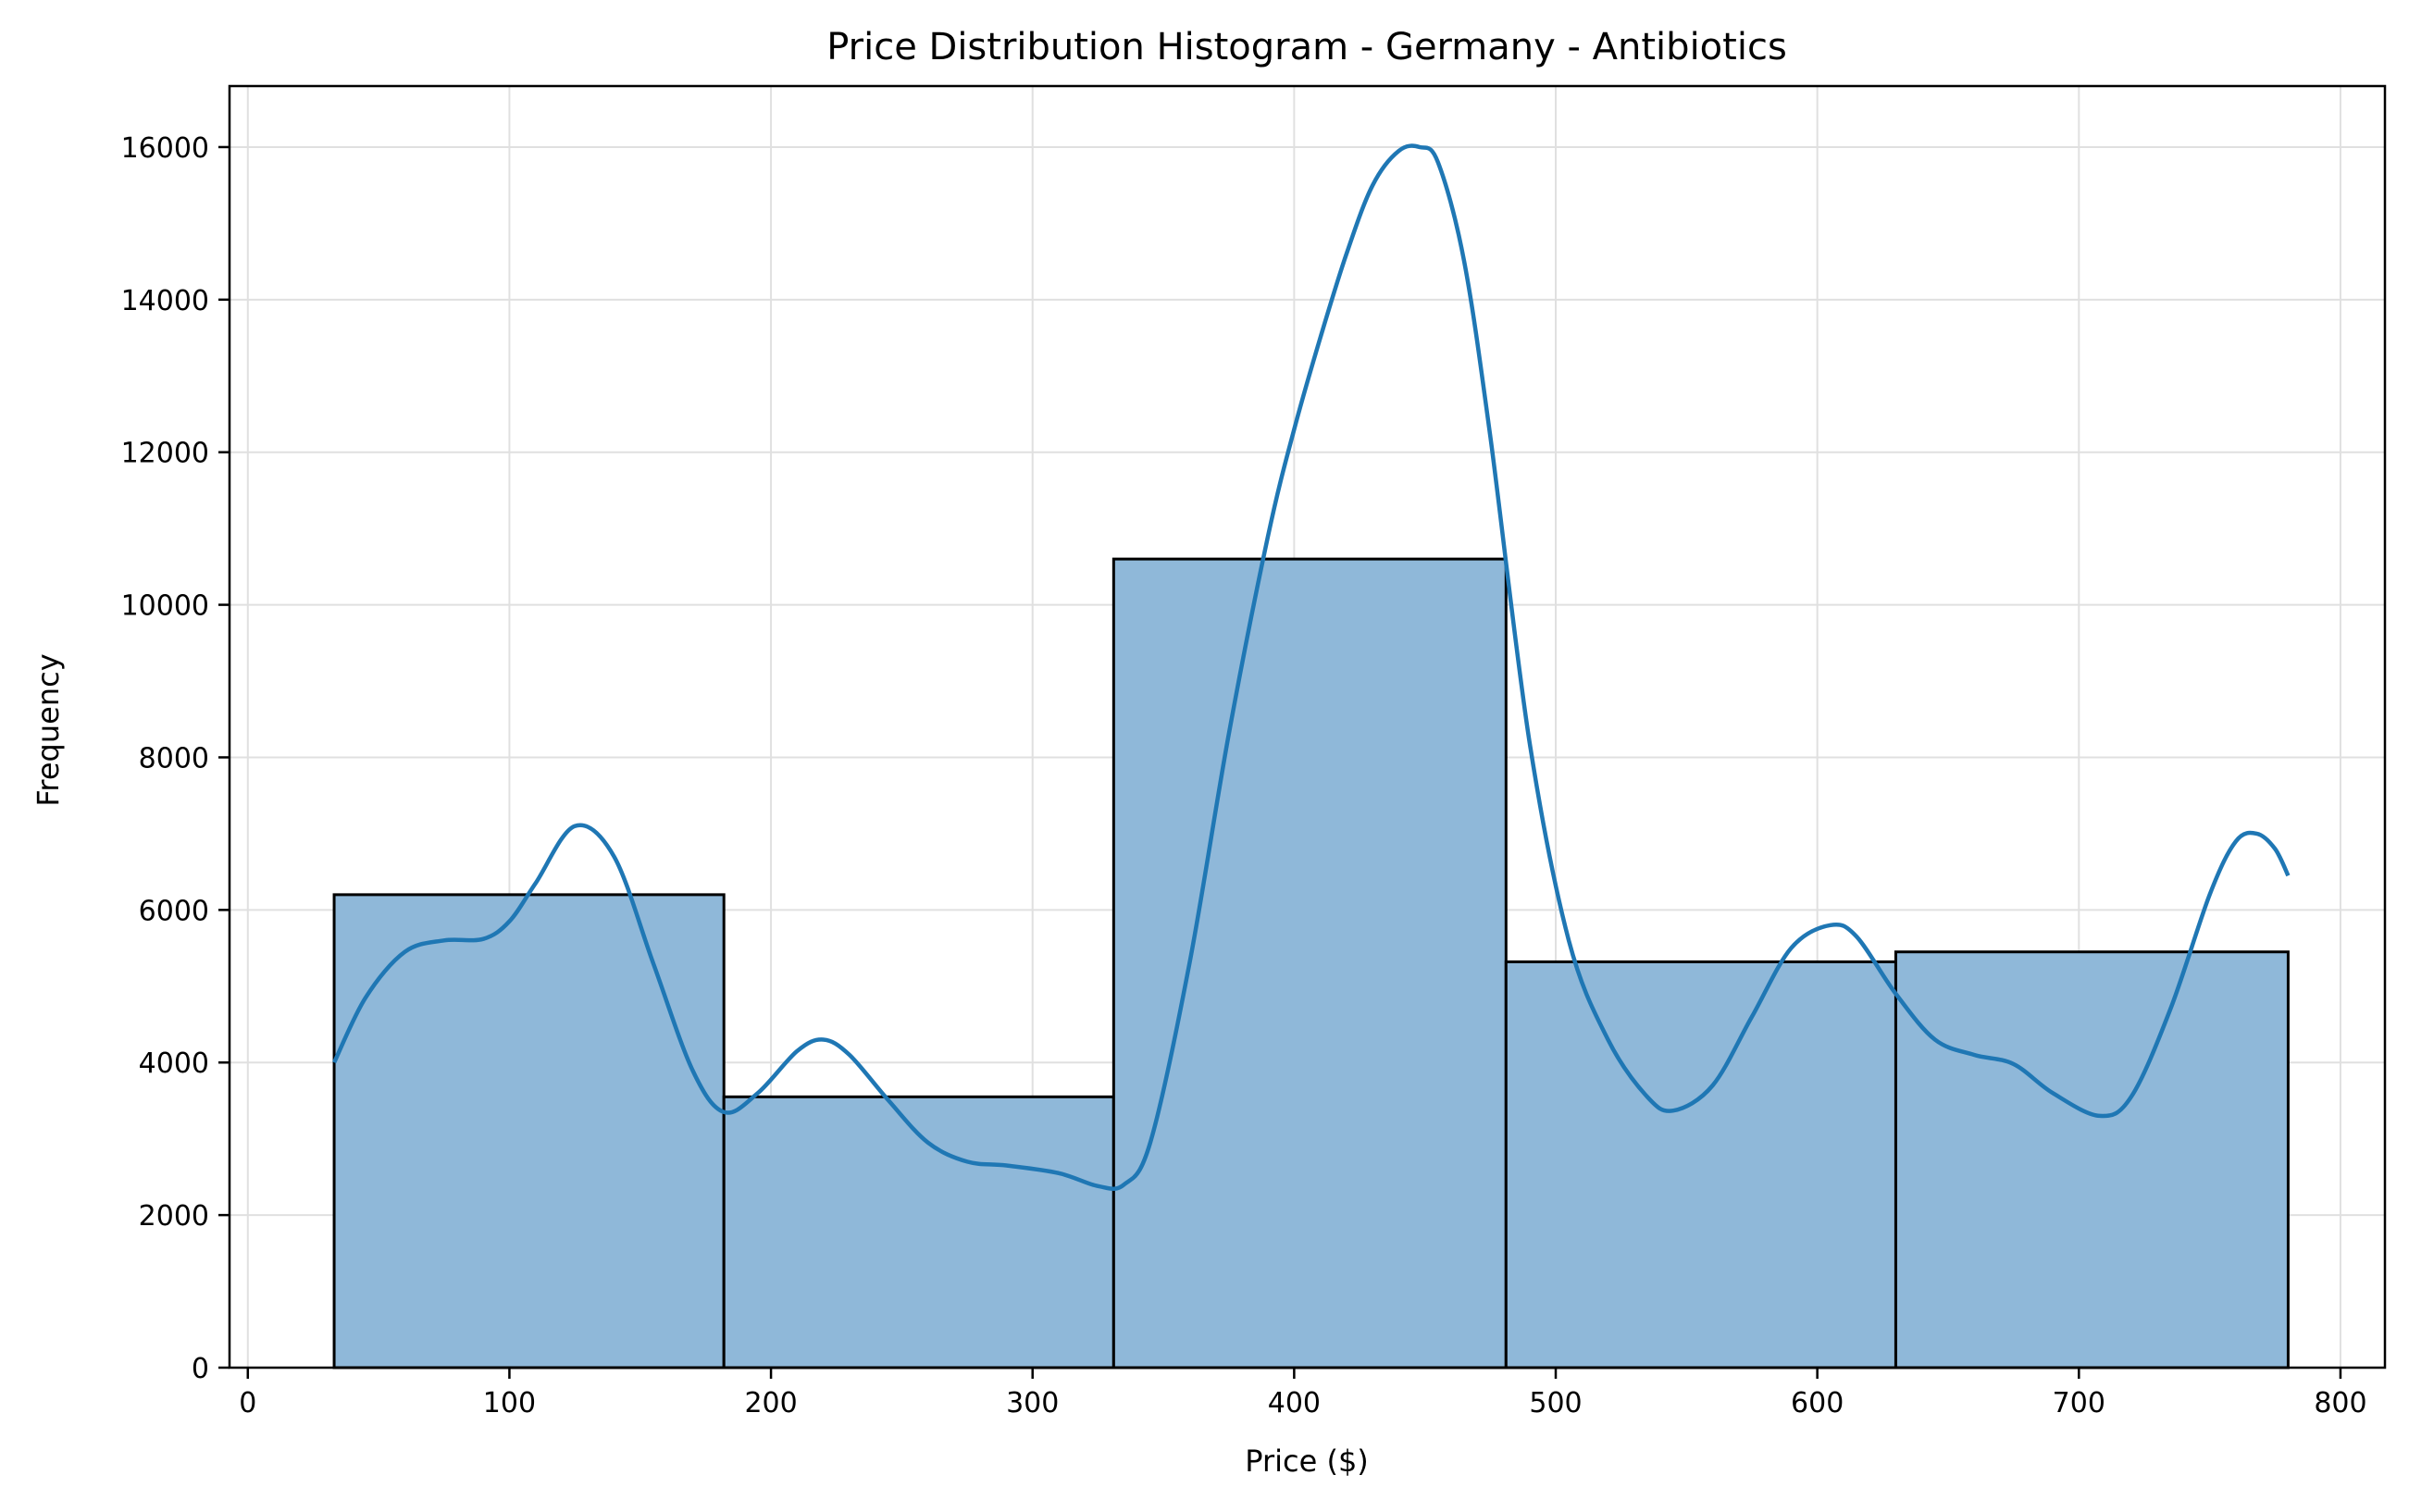 The height and width of the screenshot is (1512, 2409). I want to click on y-tick-label: 2000, so click(174, 1216).